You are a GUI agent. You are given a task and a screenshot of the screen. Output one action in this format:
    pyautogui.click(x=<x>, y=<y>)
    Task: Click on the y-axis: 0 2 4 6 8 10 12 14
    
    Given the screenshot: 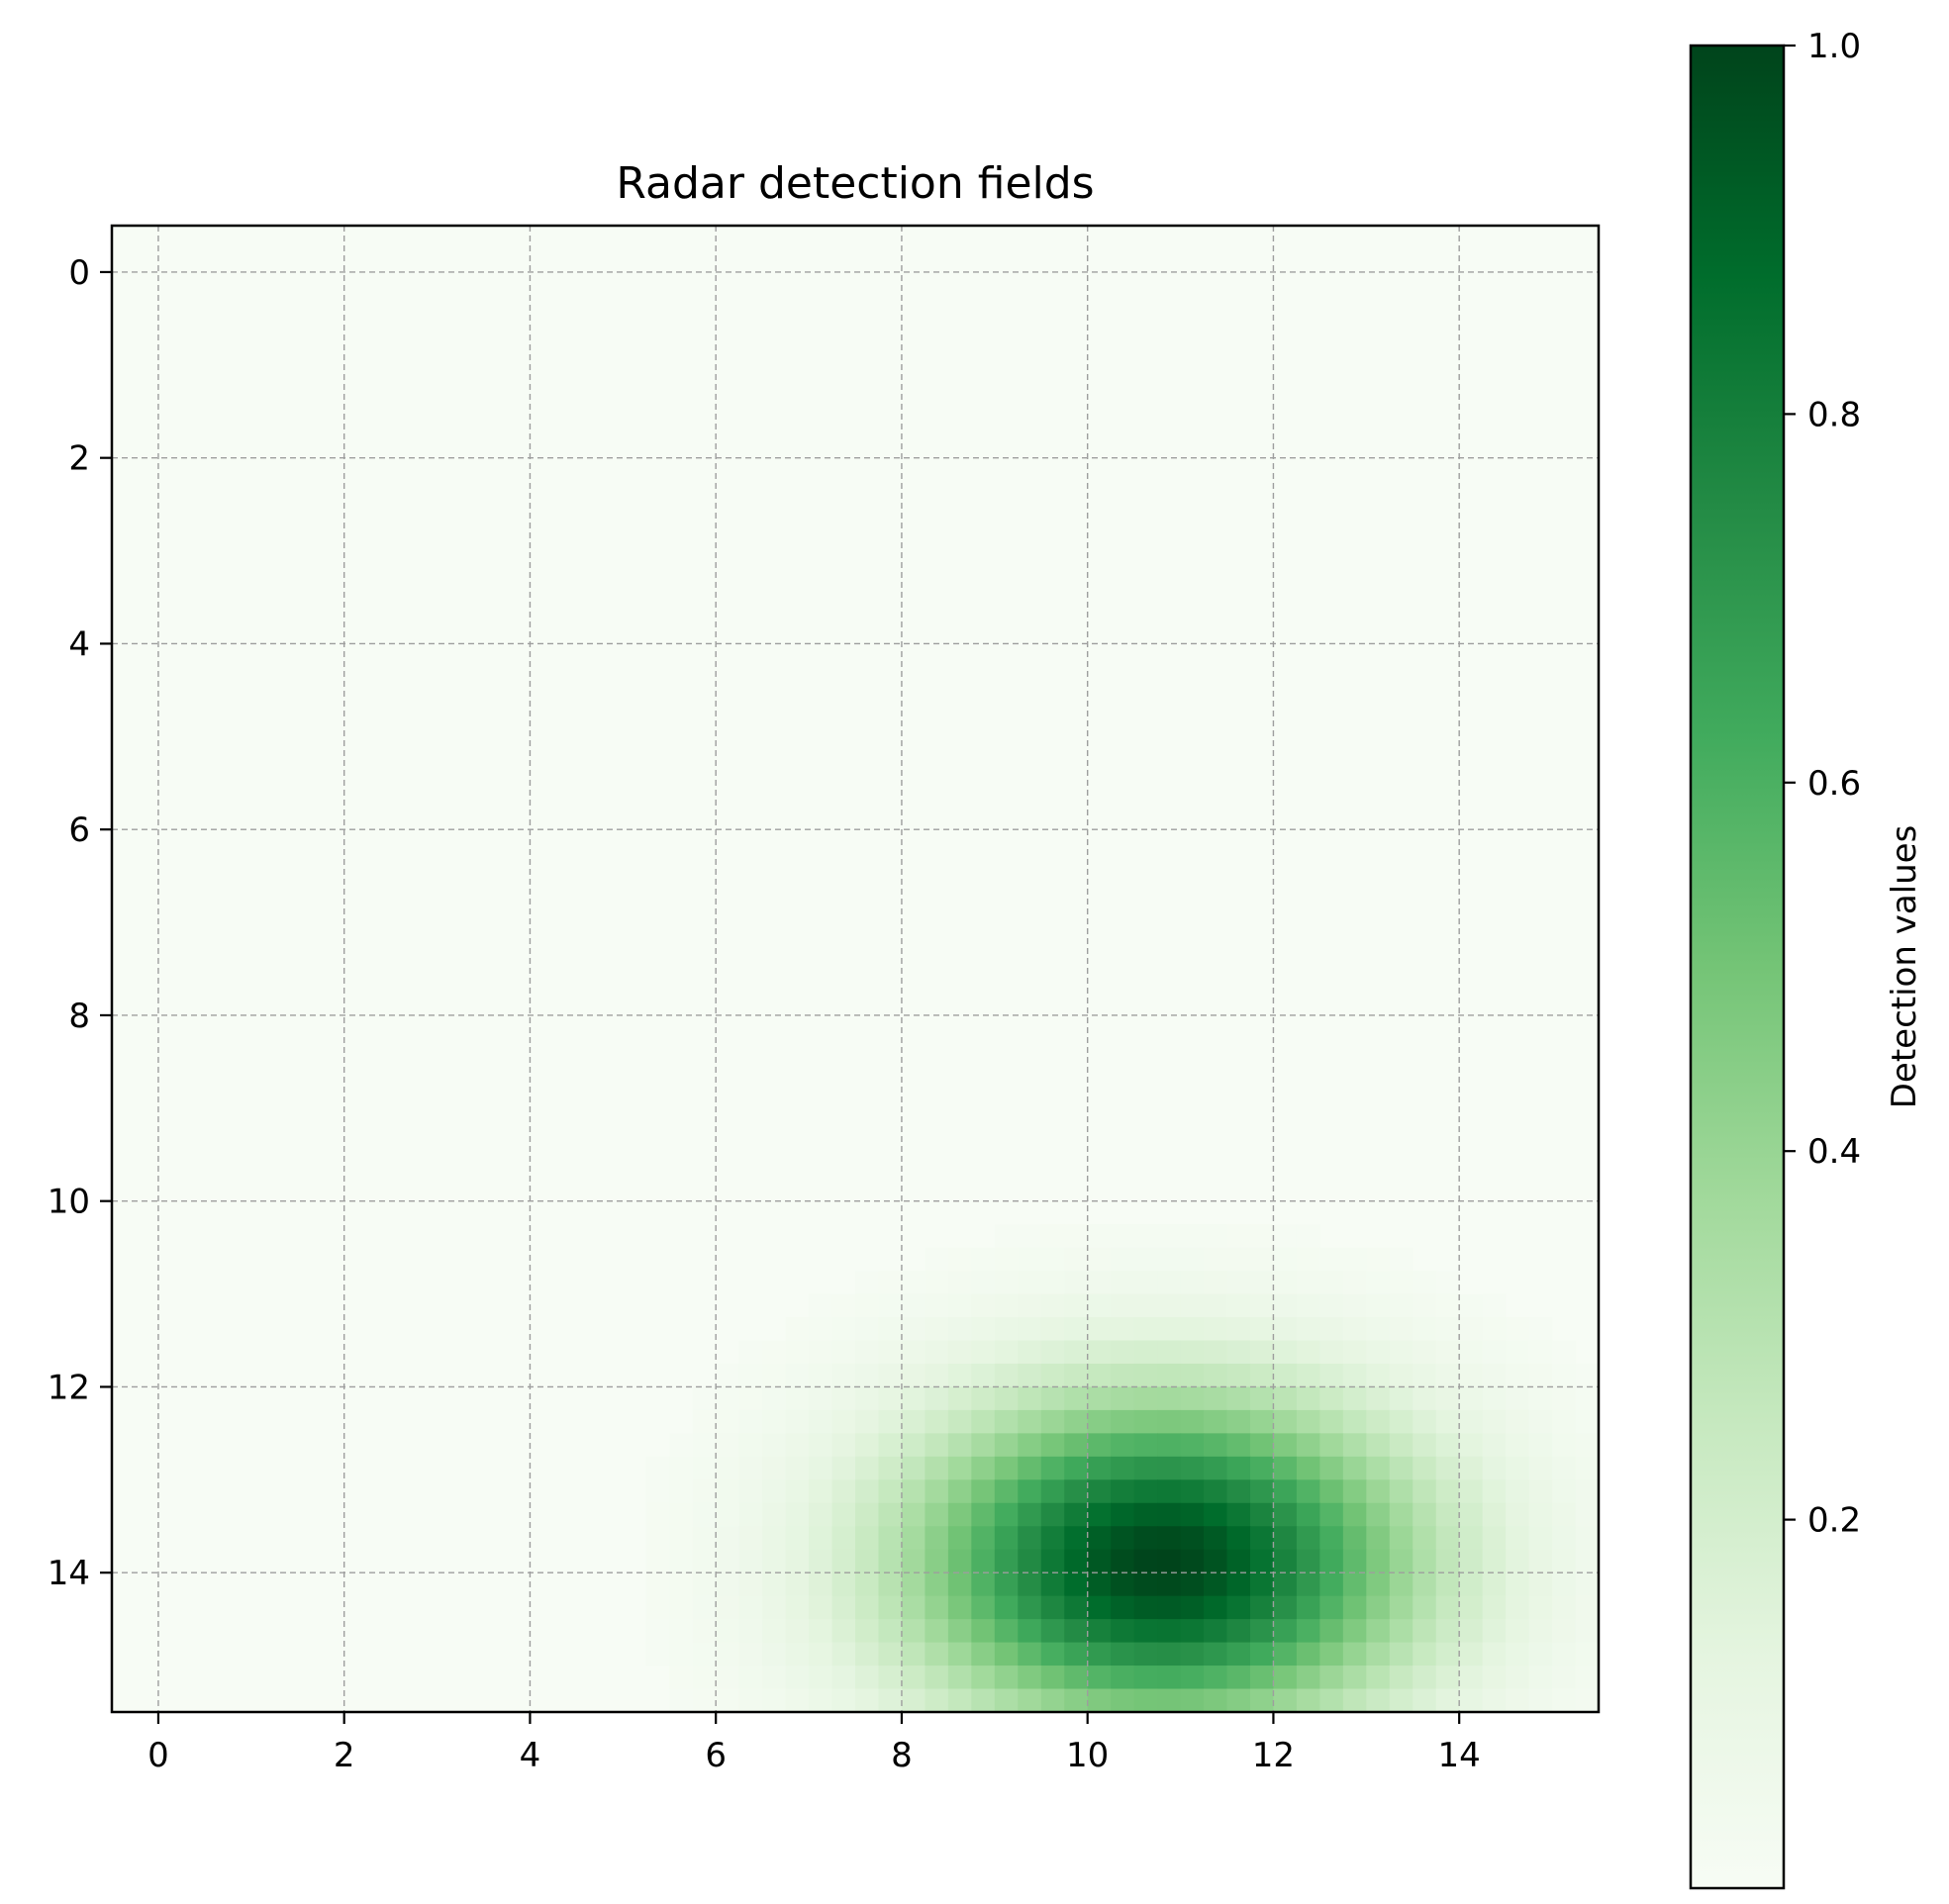 What is the action you would take?
    pyautogui.click(x=80, y=923)
    